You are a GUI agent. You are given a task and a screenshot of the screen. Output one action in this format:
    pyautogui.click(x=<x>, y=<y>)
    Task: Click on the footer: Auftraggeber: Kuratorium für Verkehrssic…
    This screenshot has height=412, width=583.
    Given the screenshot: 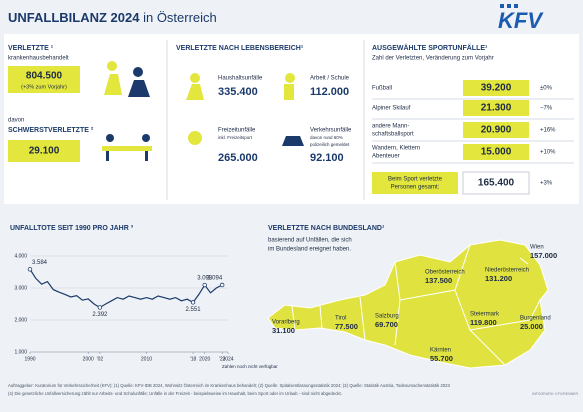 What is the action you would take?
    pyautogui.click(x=229, y=385)
    